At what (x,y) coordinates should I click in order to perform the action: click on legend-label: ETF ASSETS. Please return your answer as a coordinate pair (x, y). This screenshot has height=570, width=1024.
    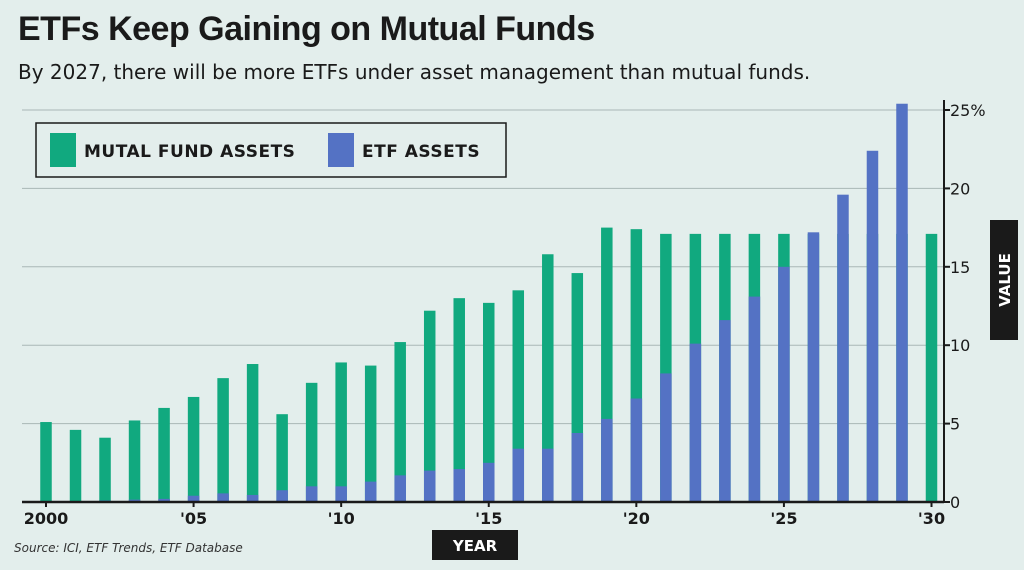
    Looking at the image, I should click on (421, 152).